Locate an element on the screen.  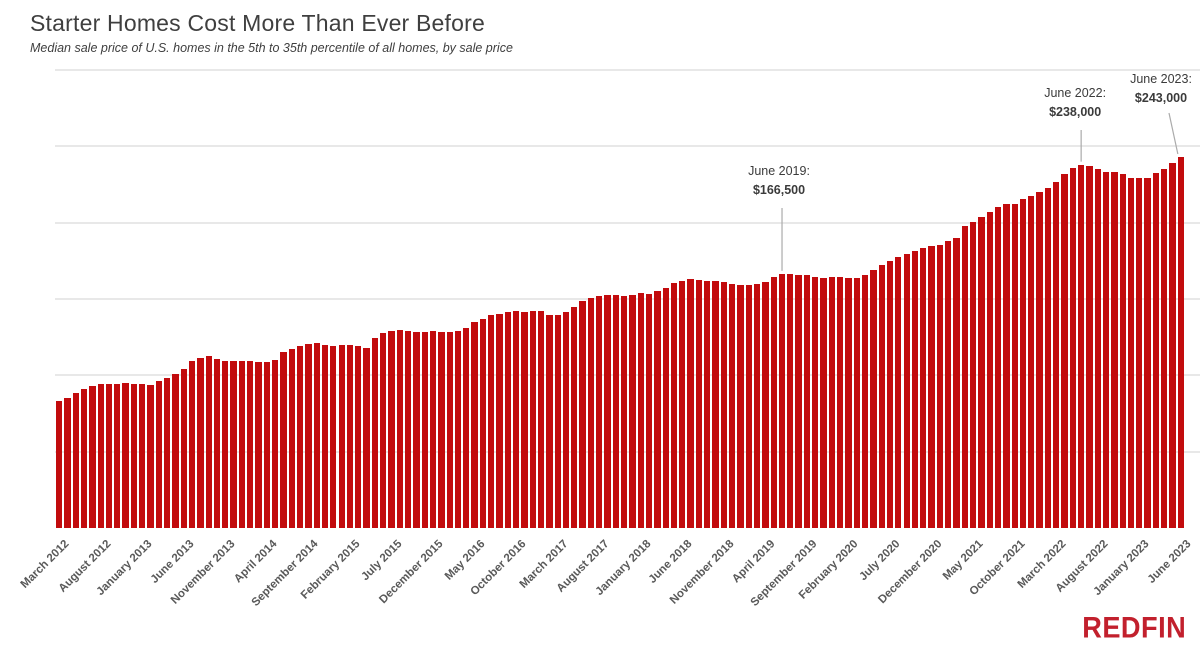
annotation-value: $243,000 is located at coordinates (1161, 98).